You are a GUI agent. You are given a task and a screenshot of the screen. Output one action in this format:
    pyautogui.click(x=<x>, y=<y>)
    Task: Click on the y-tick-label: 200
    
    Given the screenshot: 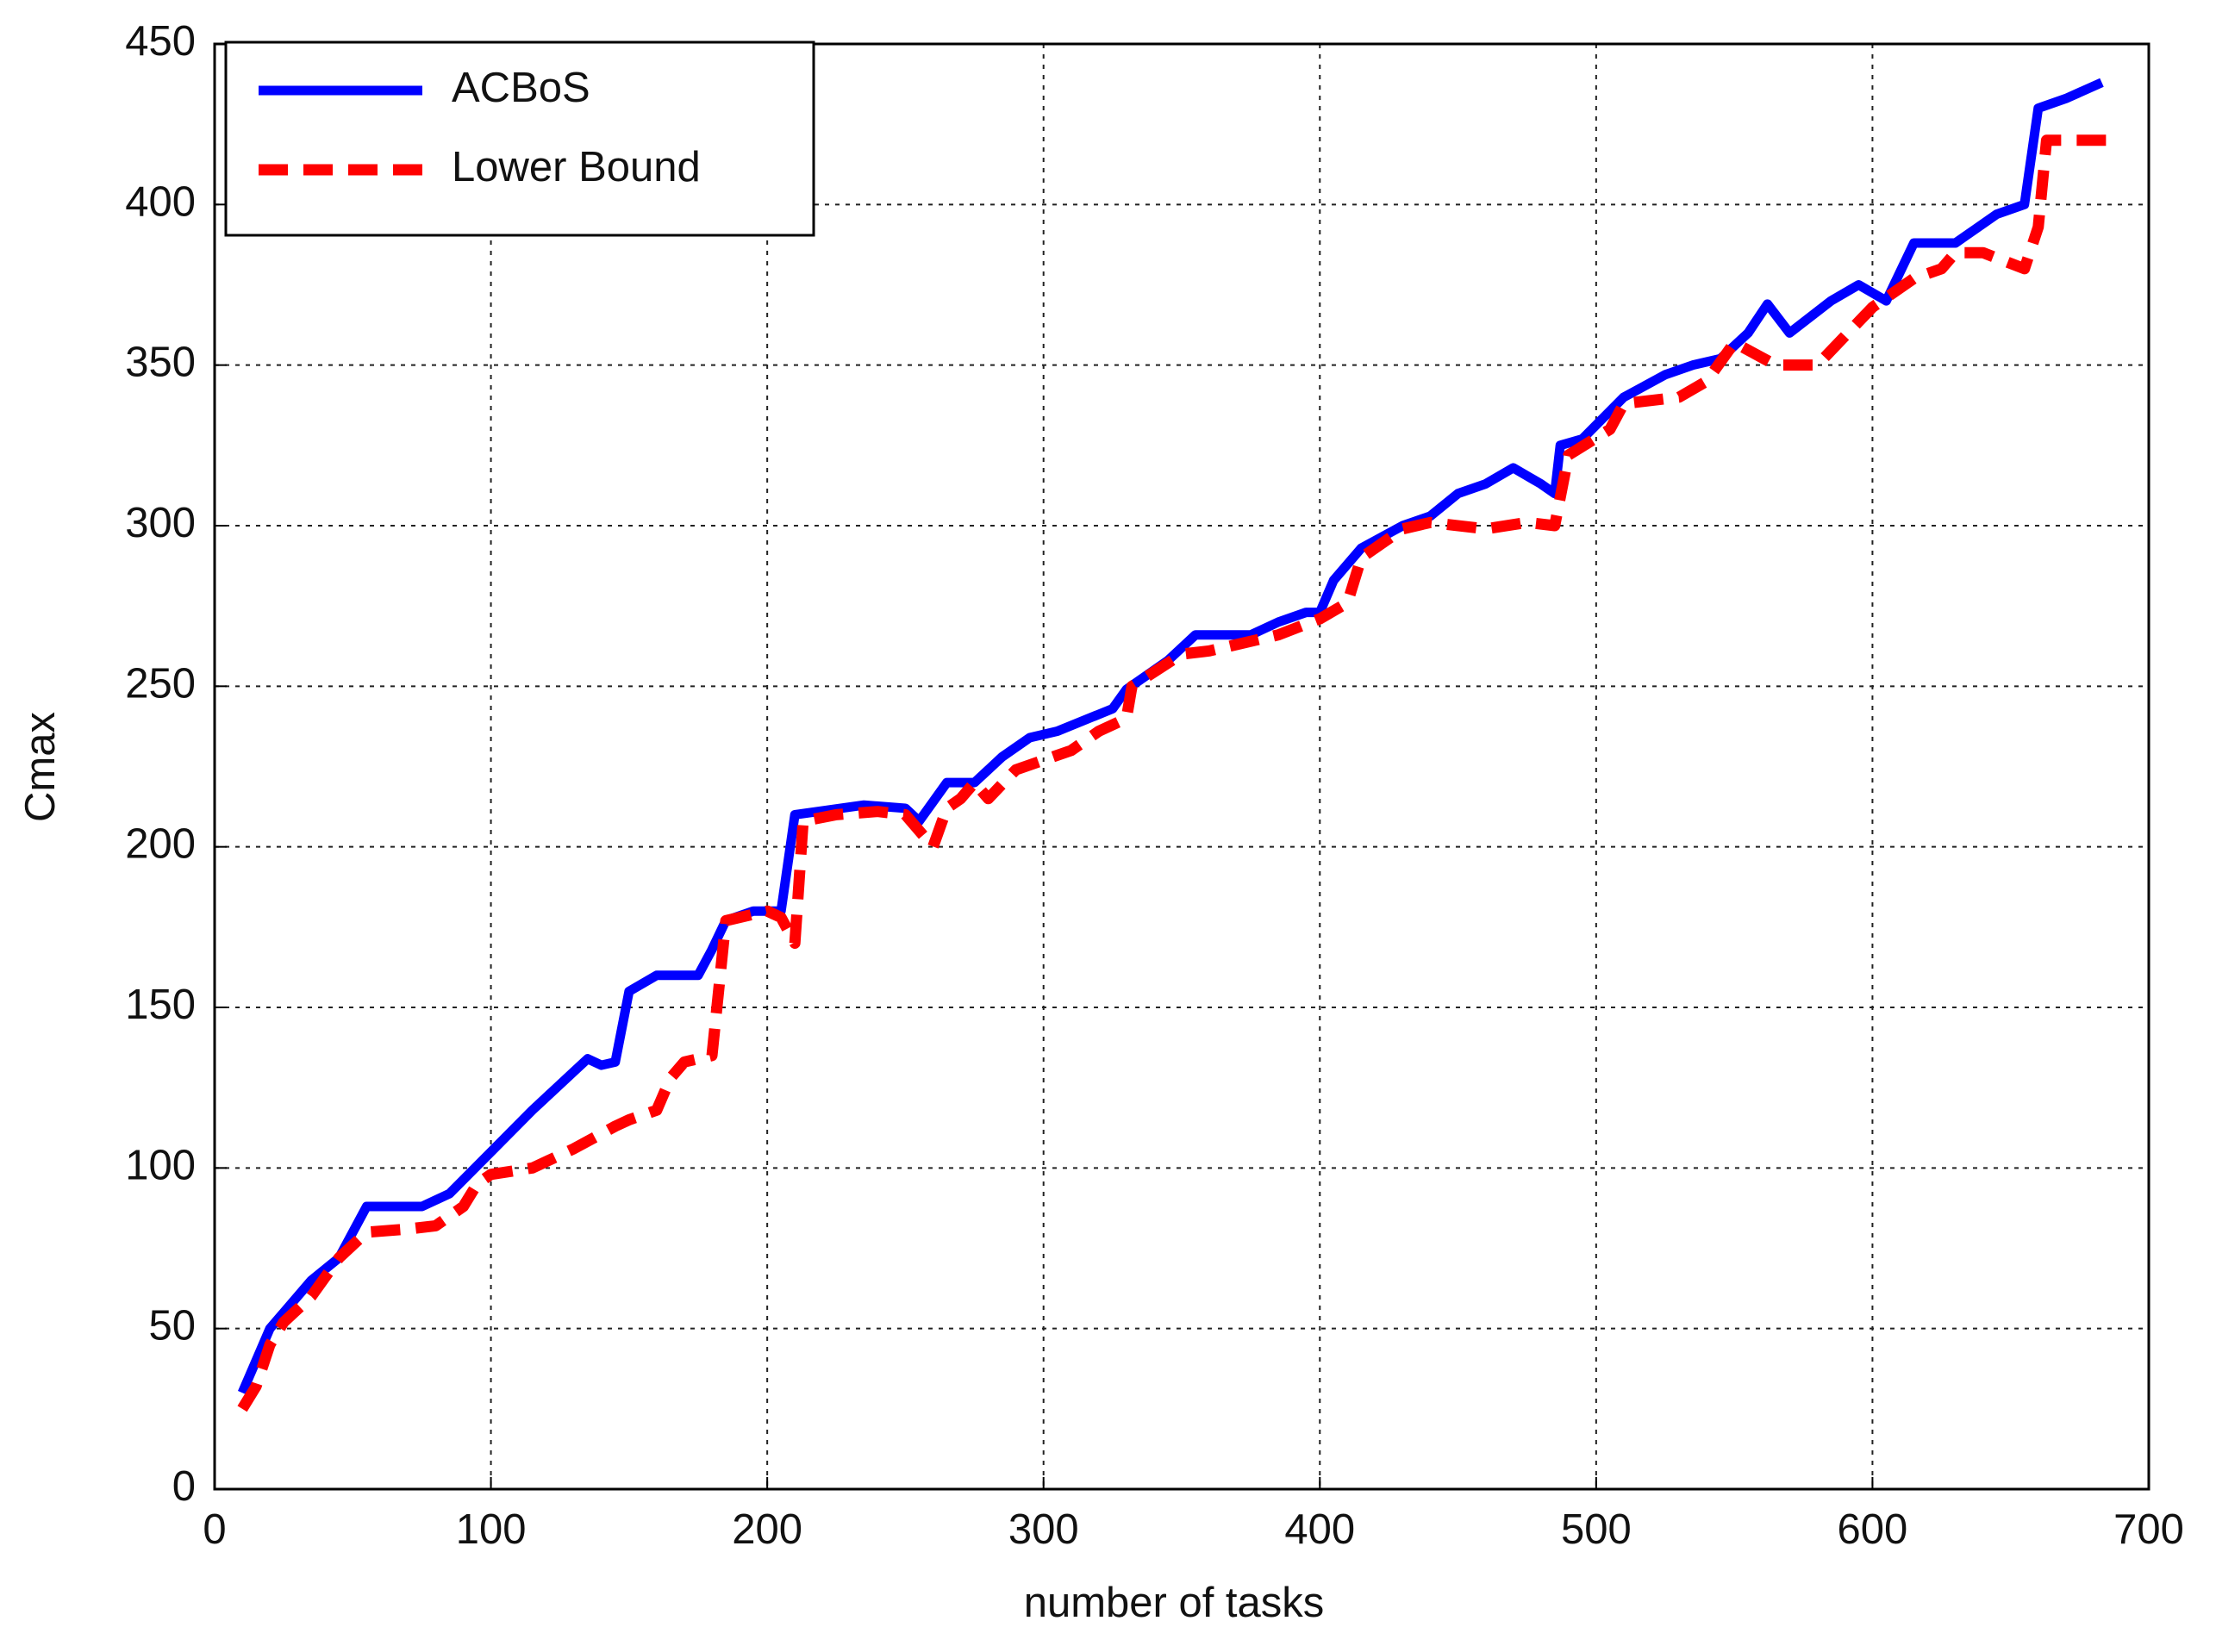 What is the action you would take?
    pyautogui.click(x=160, y=844)
    